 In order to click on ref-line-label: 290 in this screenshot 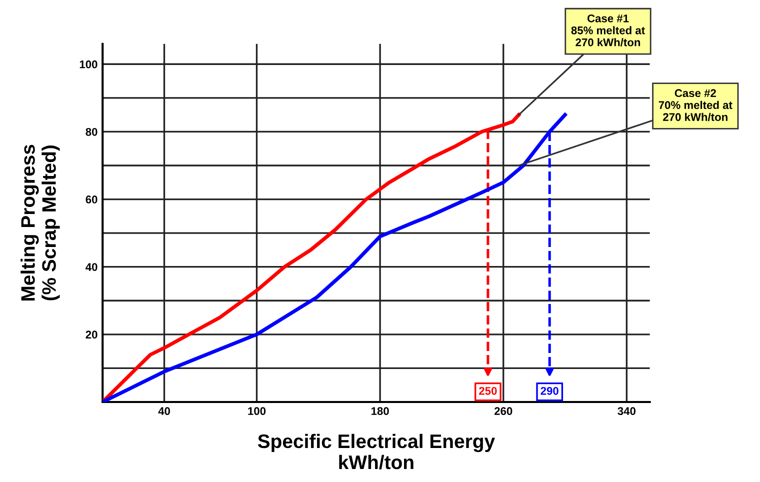, I will do `click(549, 390)`.